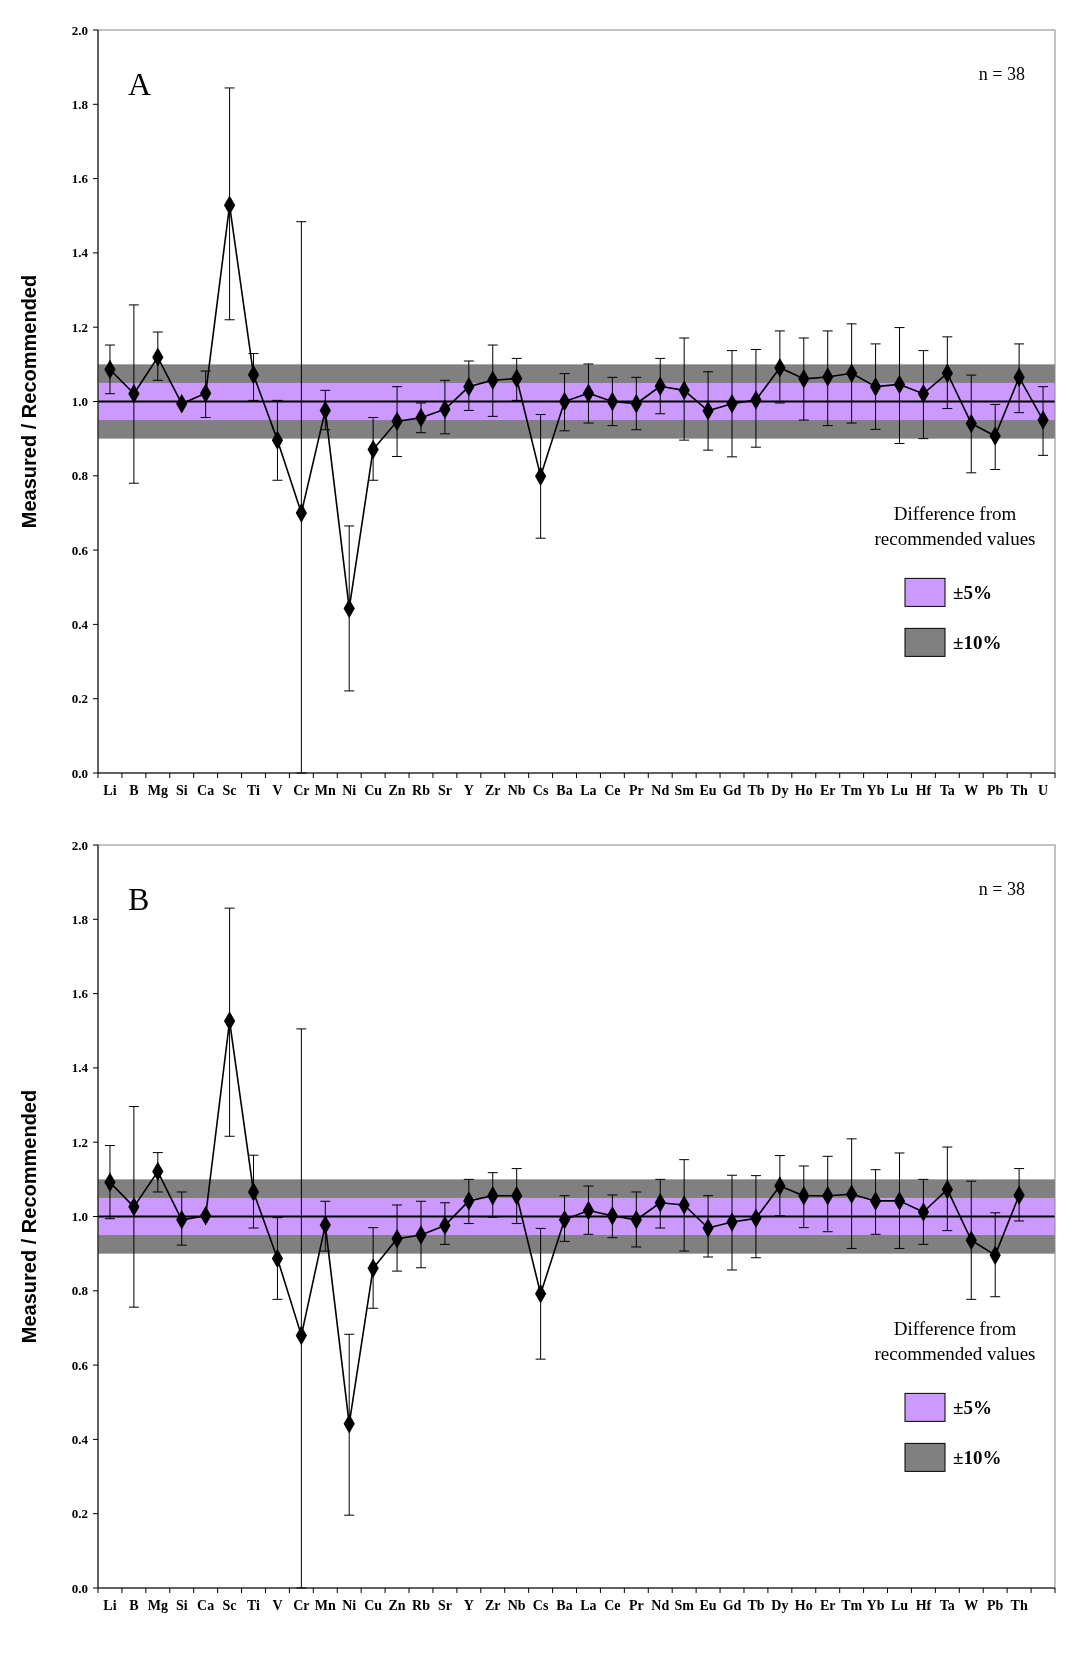 Image resolution: width=1075 pixels, height=1658 pixels. I want to click on x-tick-label: Rb, so click(421, 1605).